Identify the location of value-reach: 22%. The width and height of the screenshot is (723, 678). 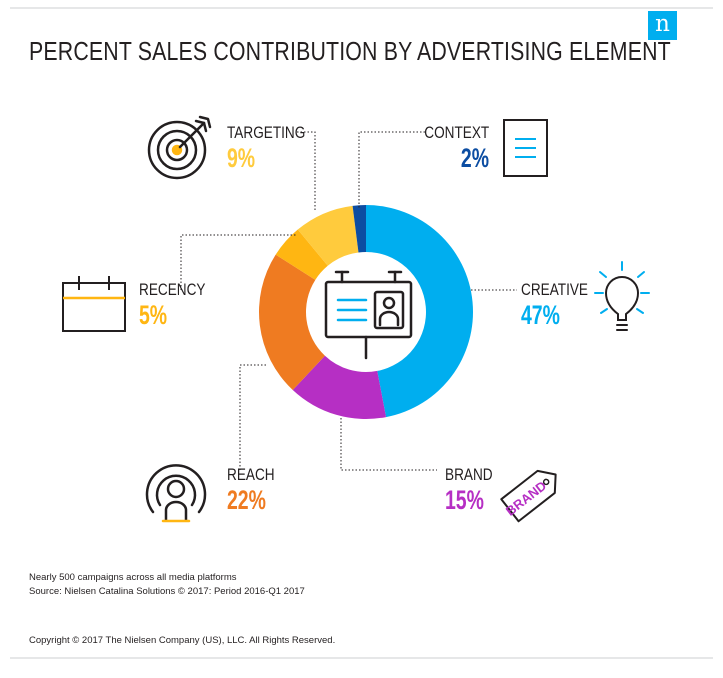
(246, 500).